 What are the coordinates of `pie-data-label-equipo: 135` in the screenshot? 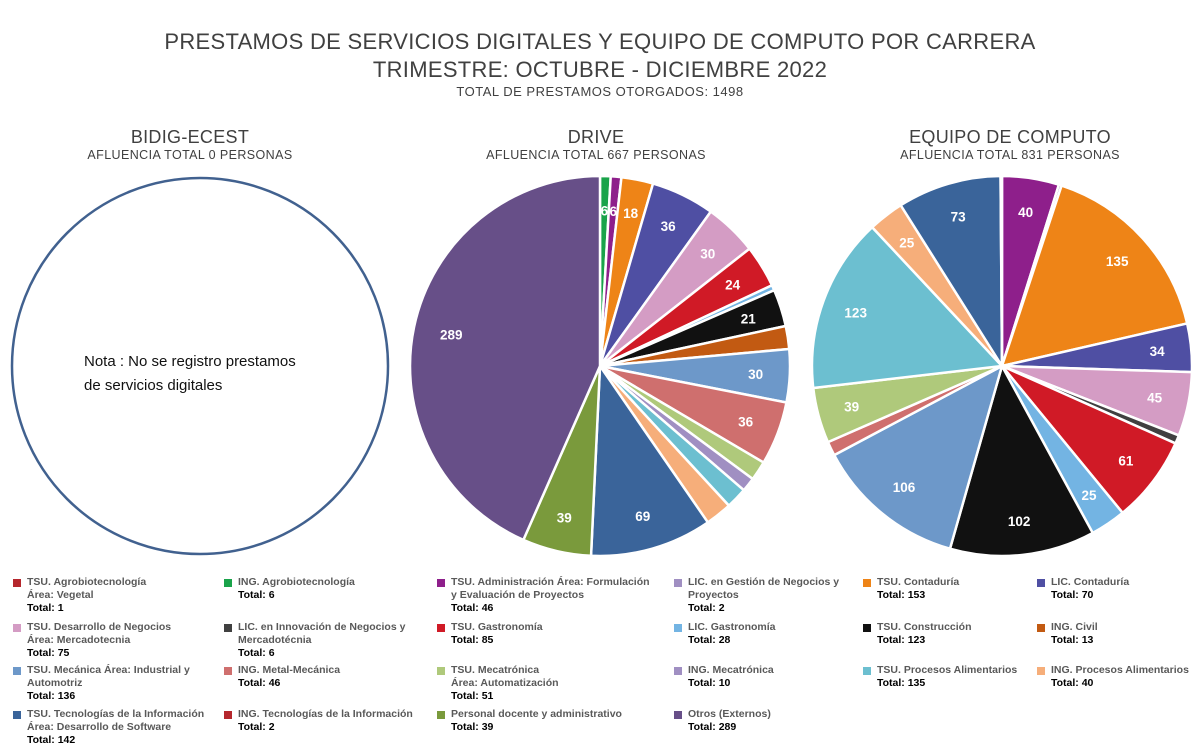 It's located at (1117, 261).